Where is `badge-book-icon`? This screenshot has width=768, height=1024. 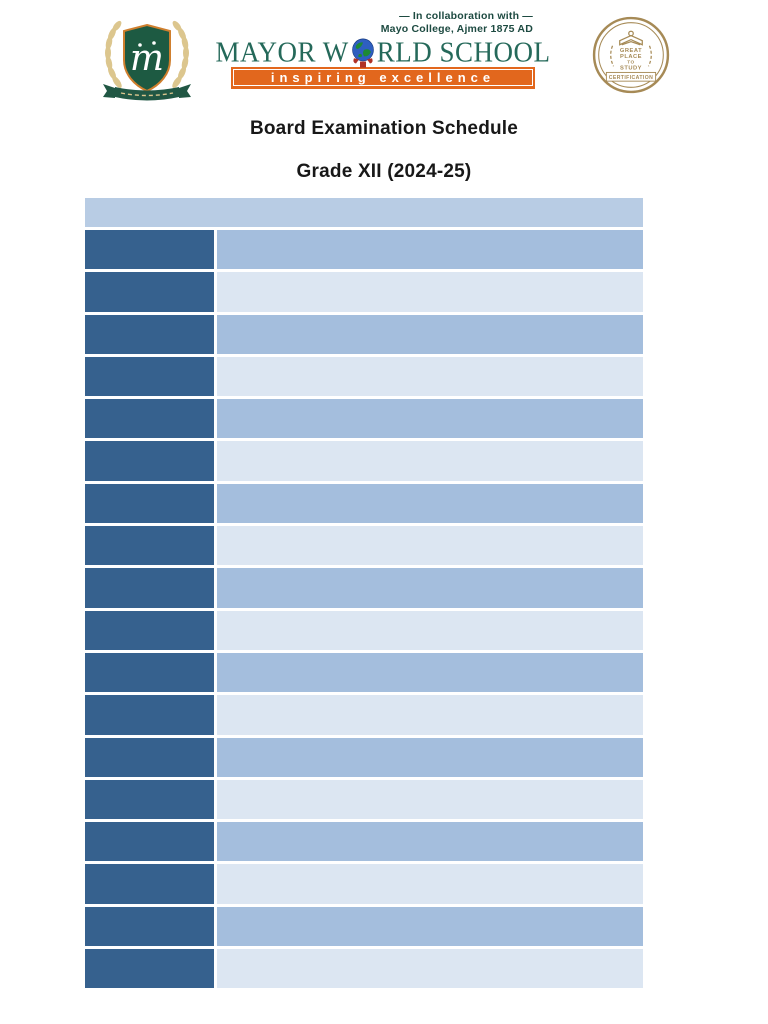 badge-book-icon is located at coordinates (631, 38).